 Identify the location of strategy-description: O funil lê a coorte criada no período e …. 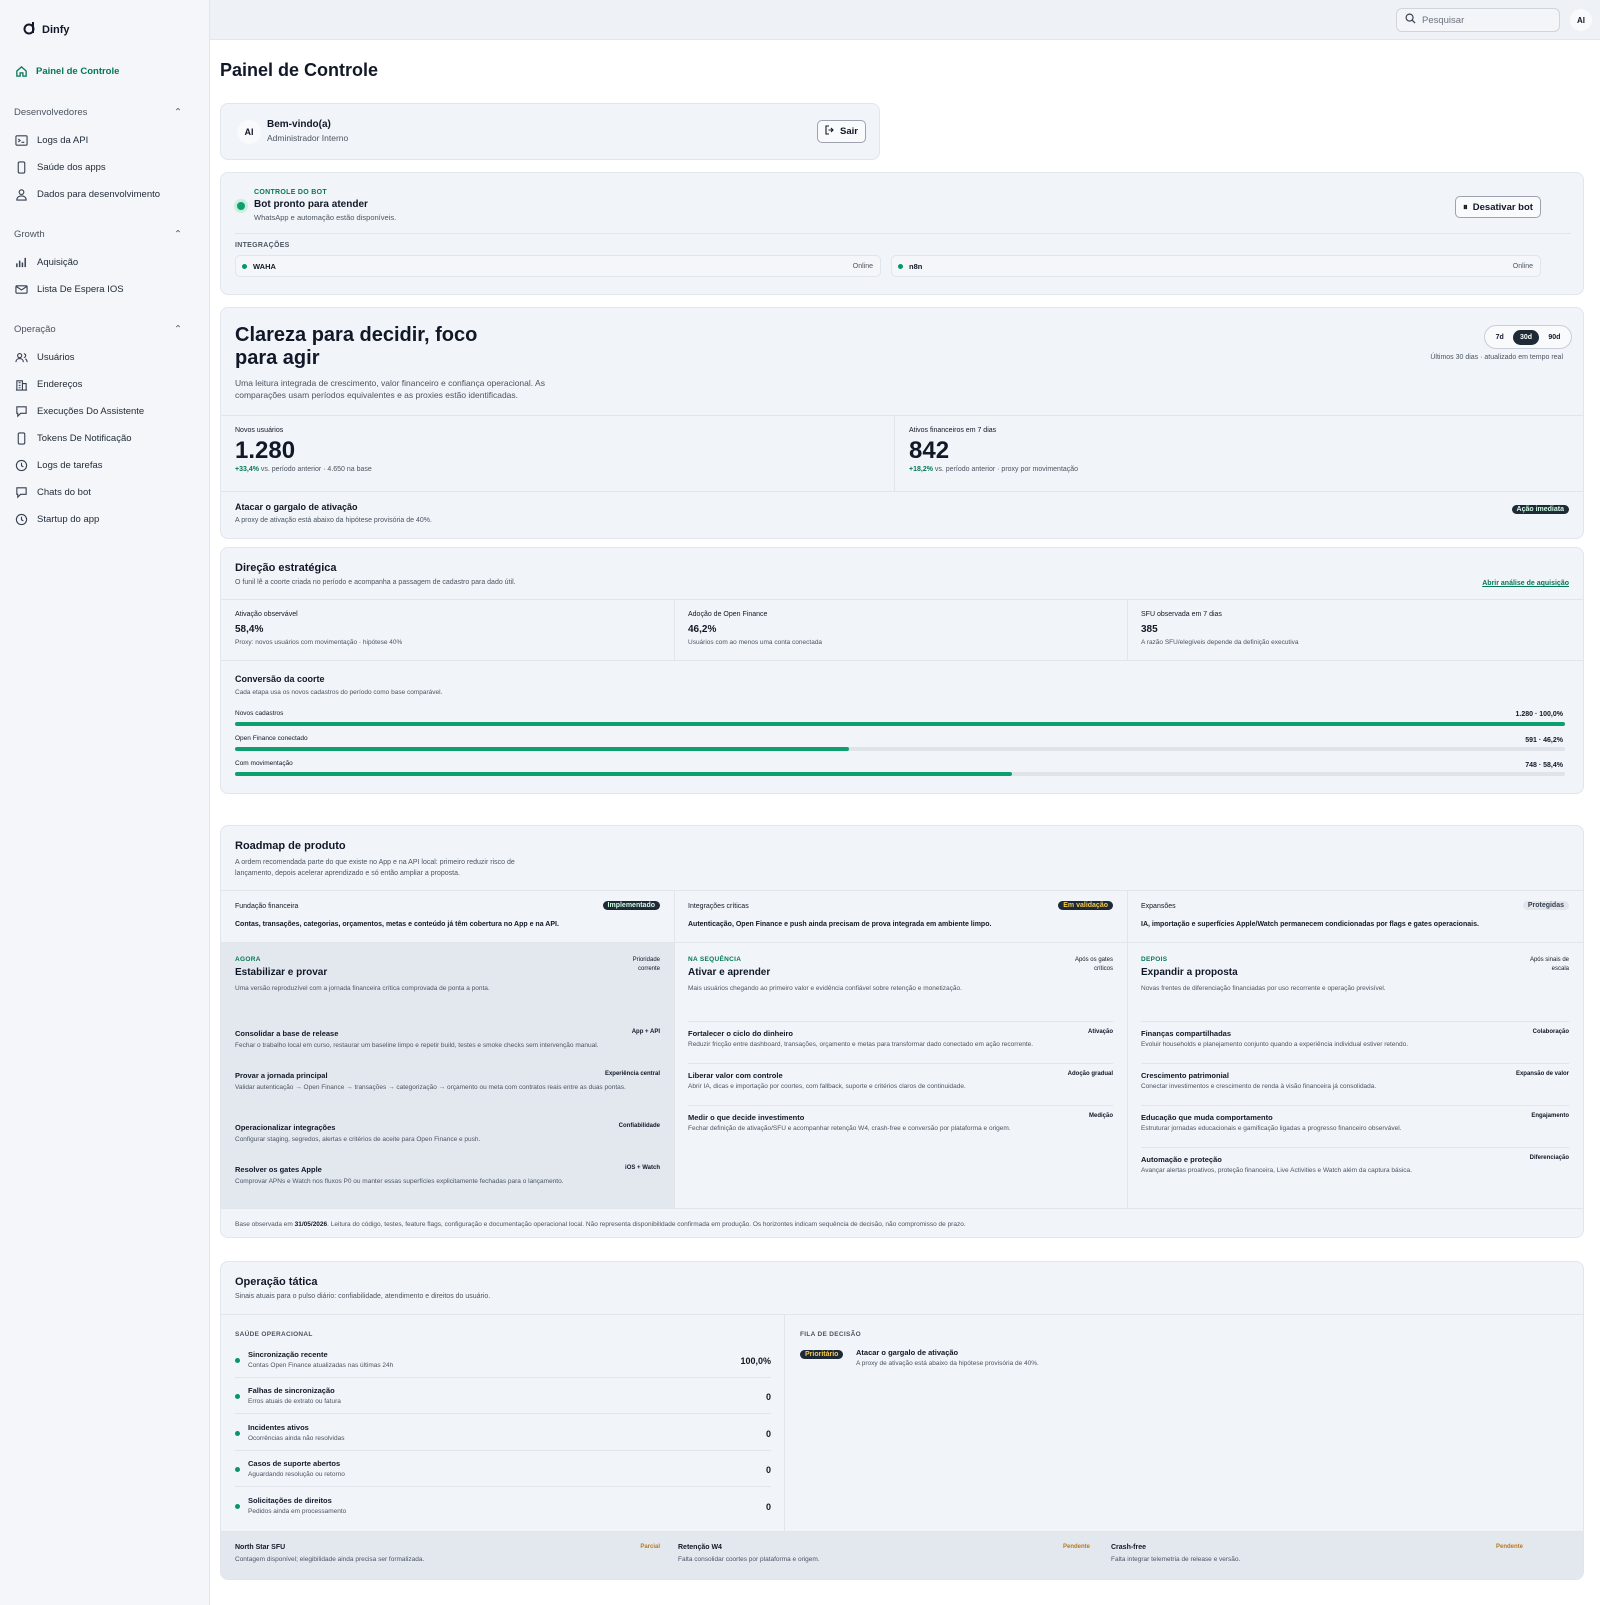
(375, 582).